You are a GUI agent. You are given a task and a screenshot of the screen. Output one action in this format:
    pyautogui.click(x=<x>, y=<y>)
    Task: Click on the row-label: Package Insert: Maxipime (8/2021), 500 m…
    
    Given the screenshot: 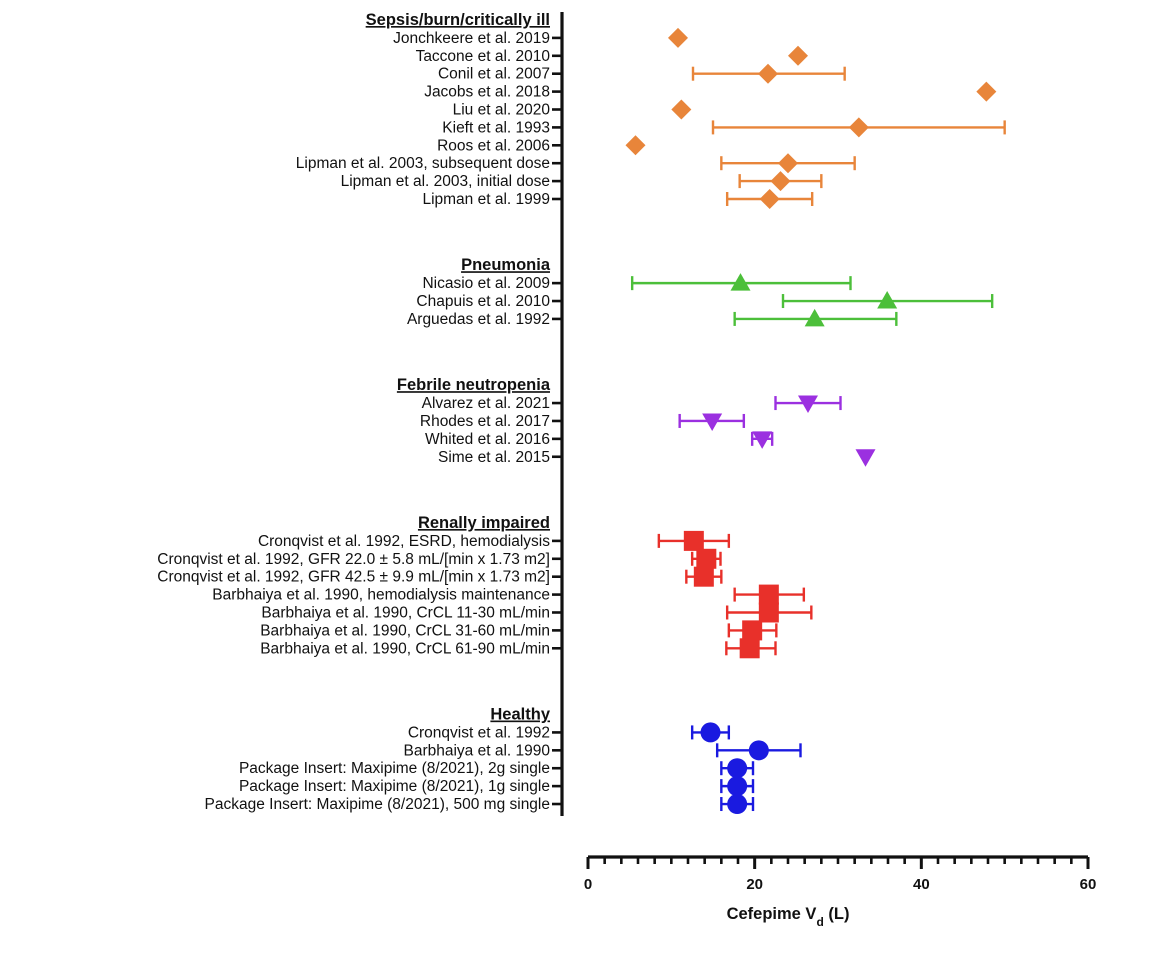 What is the action you would take?
    pyautogui.click(x=377, y=804)
    